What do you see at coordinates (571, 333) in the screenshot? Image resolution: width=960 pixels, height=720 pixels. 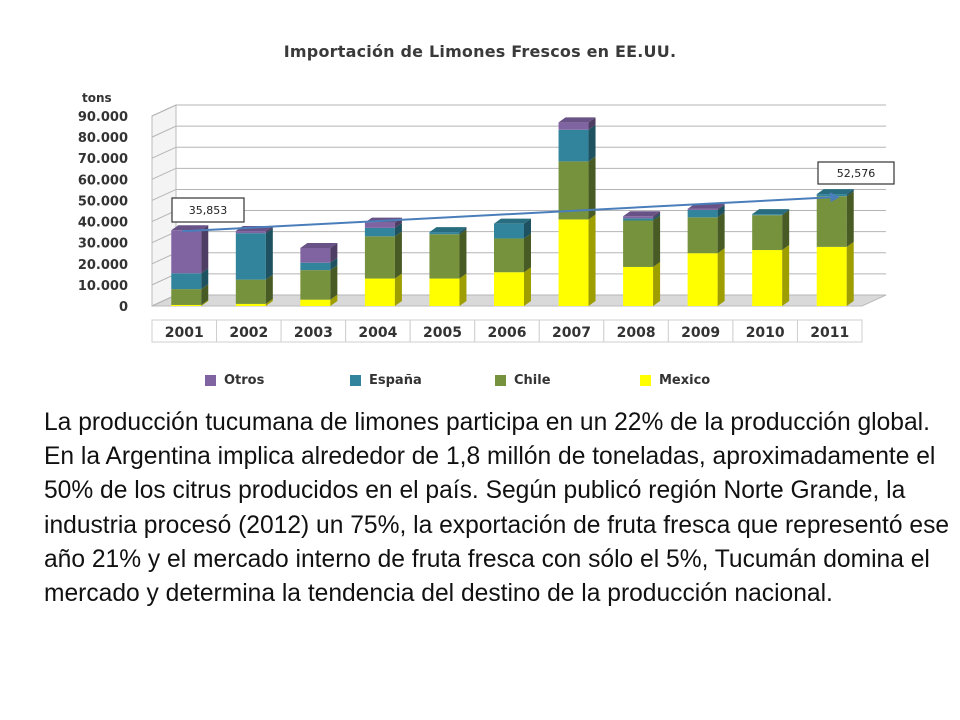 I see `x-tick-label: 2007` at bounding box center [571, 333].